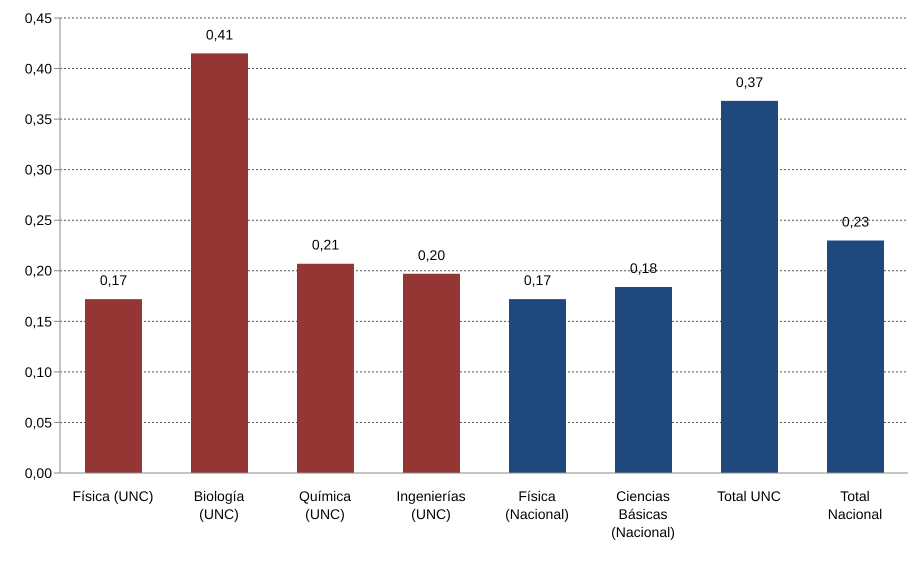  Describe the element at coordinates (643, 514) in the screenshot. I see `x-tick-label: Ciencias Básicas (Nacional)` at that location.